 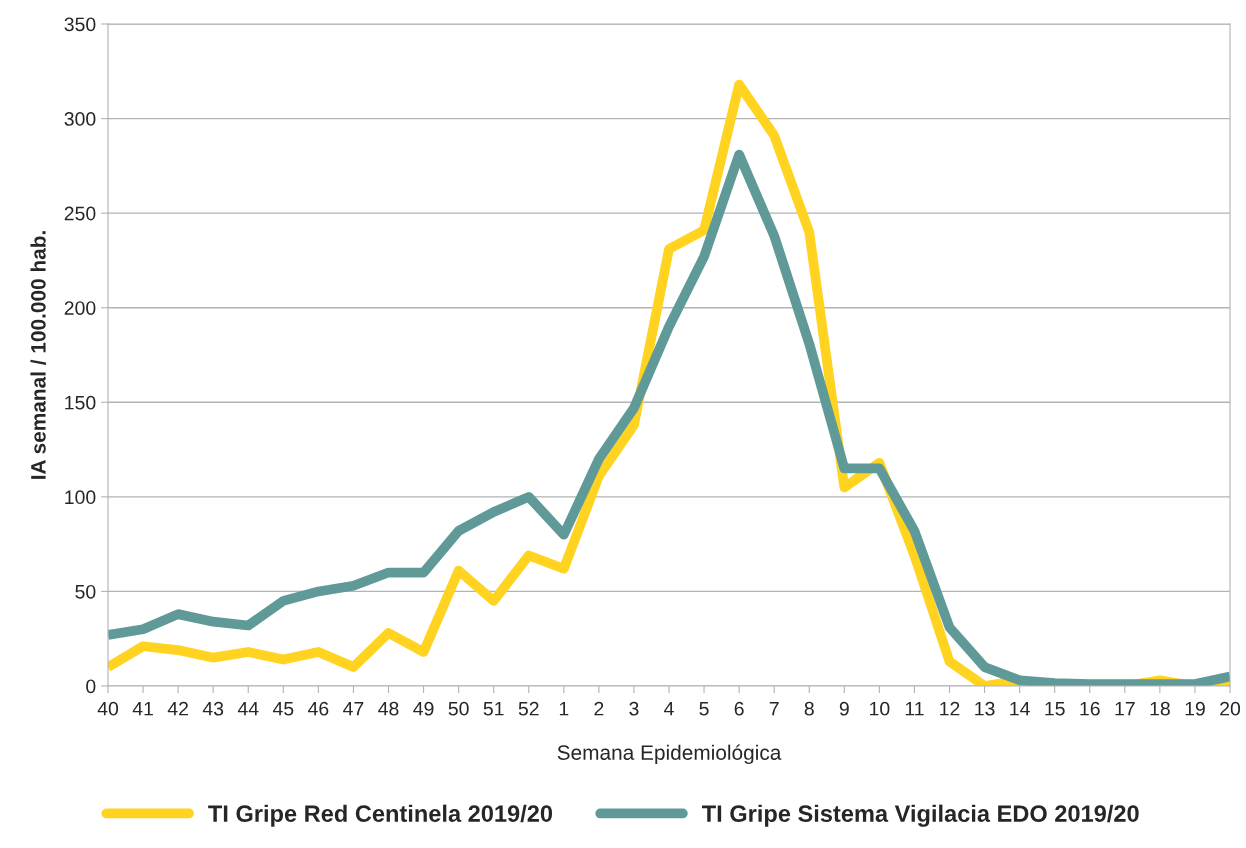 What do you see at coordinates (38, 355) in the screenshot?
I see `y-axis-title: IA semanal / 100.000 hab.` at bounding box center [38, 355].